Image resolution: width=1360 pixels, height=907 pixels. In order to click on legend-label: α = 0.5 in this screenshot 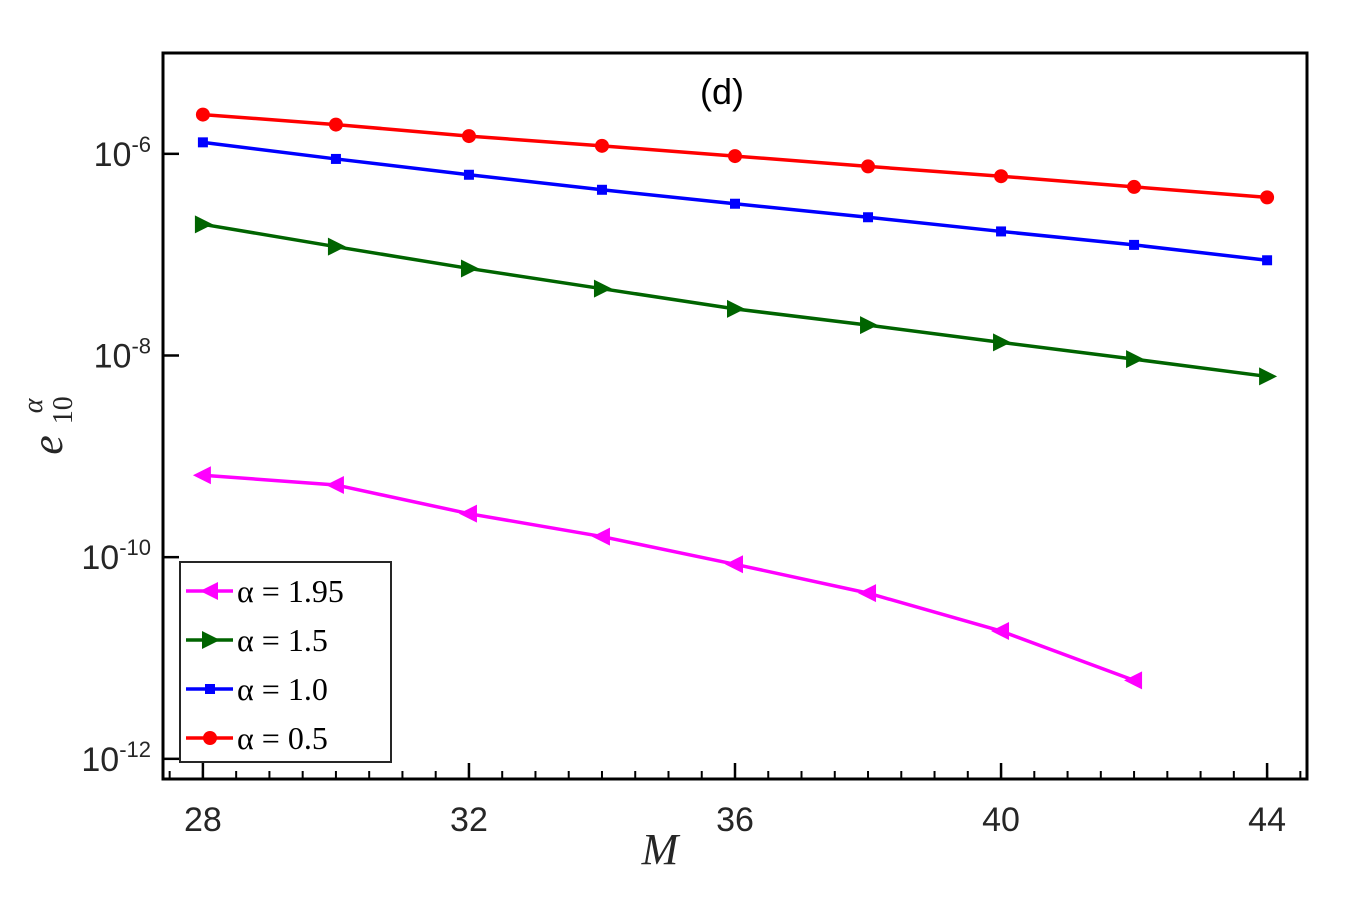, I will do `click(282, 738)`.